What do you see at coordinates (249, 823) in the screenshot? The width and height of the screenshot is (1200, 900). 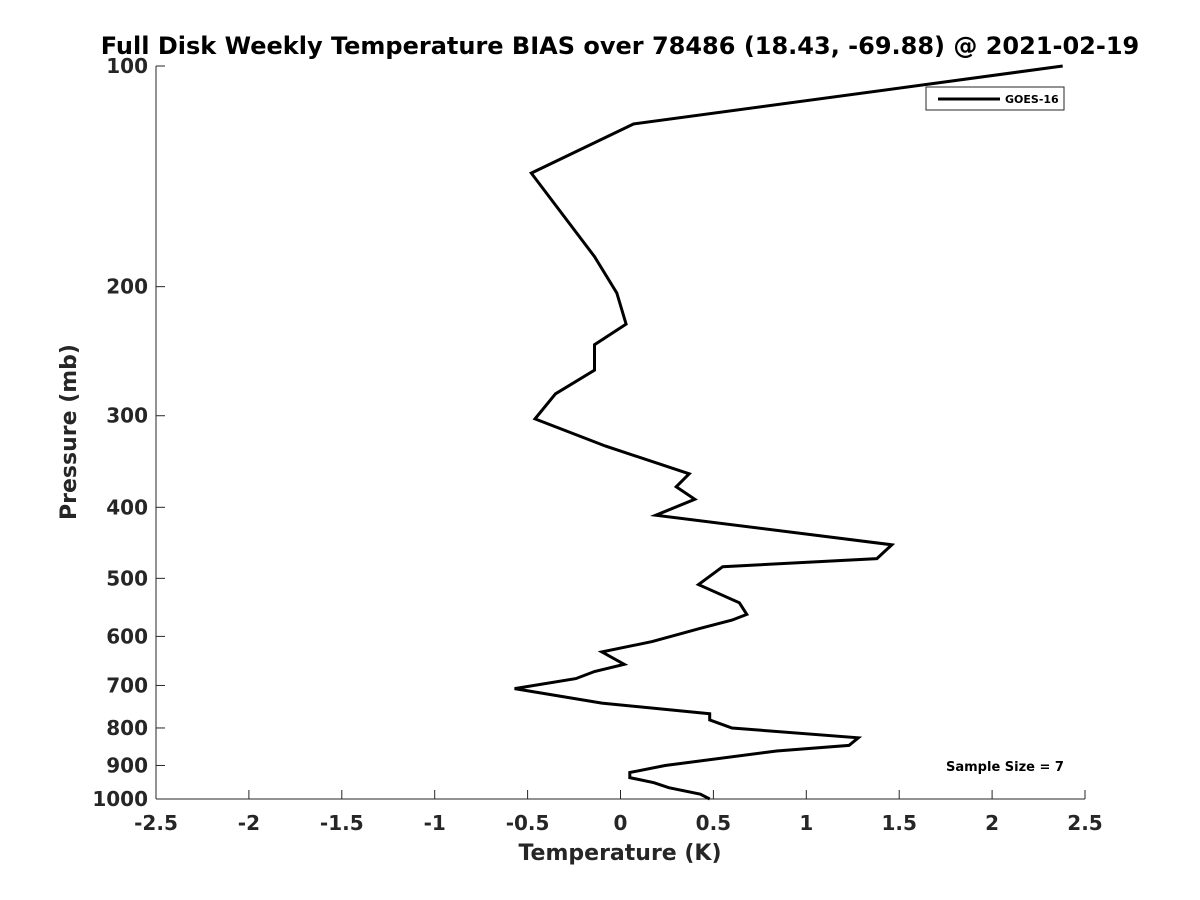 I see `x-tick-label: -2` at bounding box center [249, 823].